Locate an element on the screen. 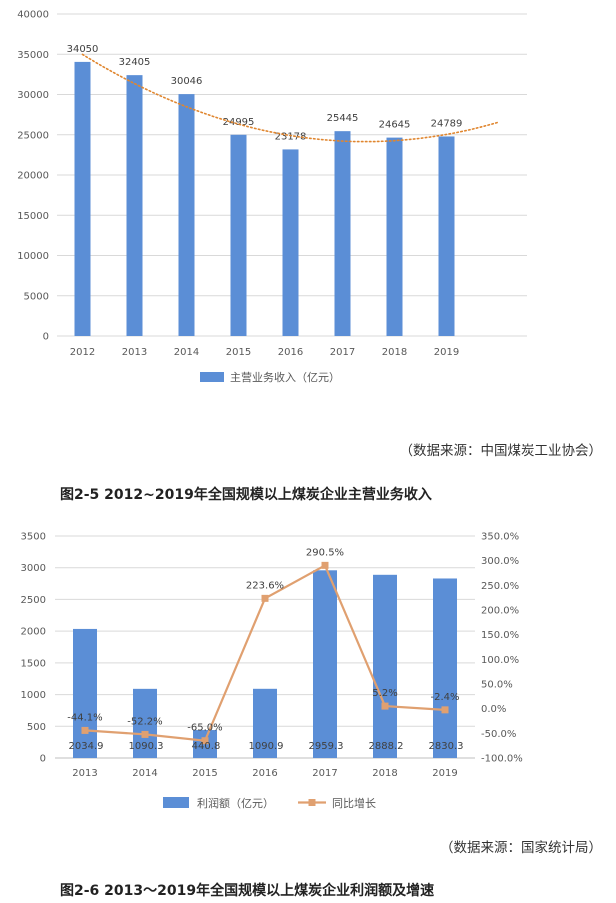 The image size is (616, 903). bar-value-label: 25445 is located at coordinates (343, 118).